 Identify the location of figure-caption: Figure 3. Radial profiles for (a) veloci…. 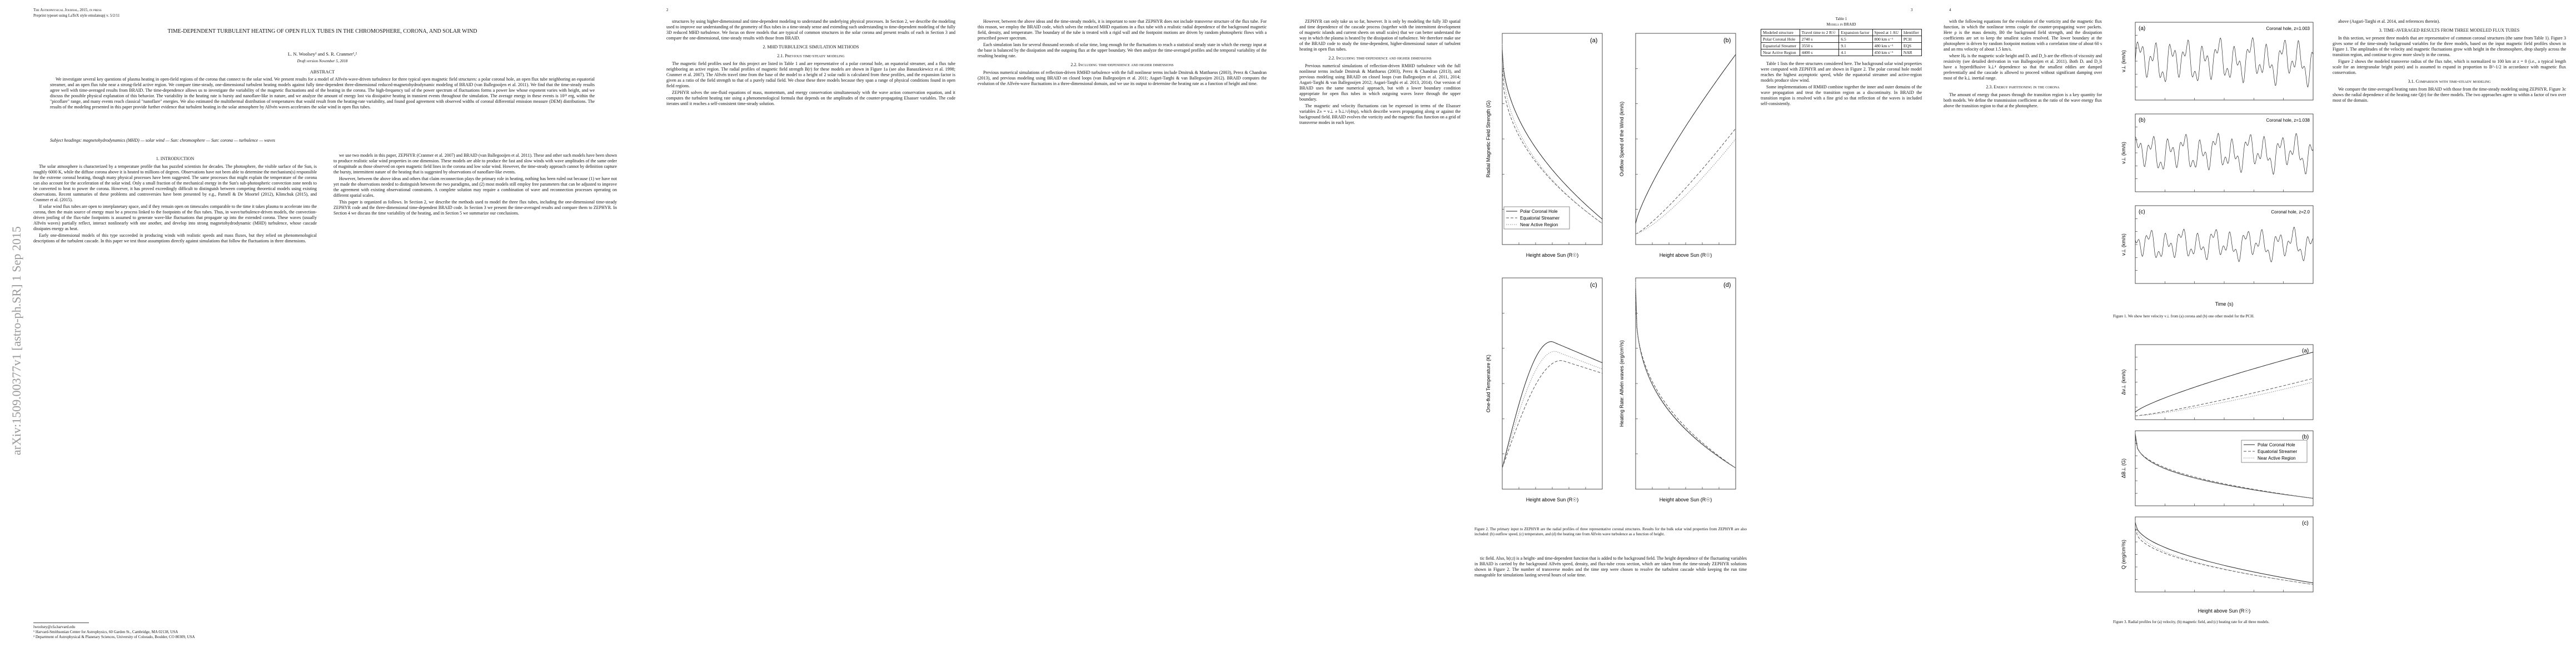
(2191, 622).